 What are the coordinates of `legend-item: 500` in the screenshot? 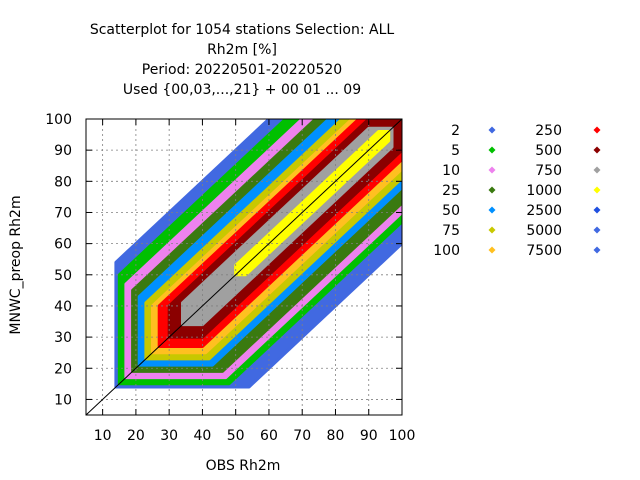 It's located at (568, 151).